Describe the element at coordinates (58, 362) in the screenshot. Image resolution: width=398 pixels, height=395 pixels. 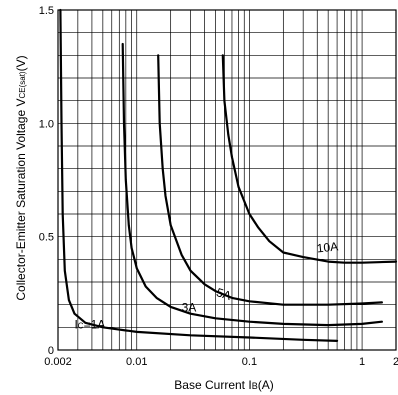
I see `x-tick-label: 0.002` at that location.